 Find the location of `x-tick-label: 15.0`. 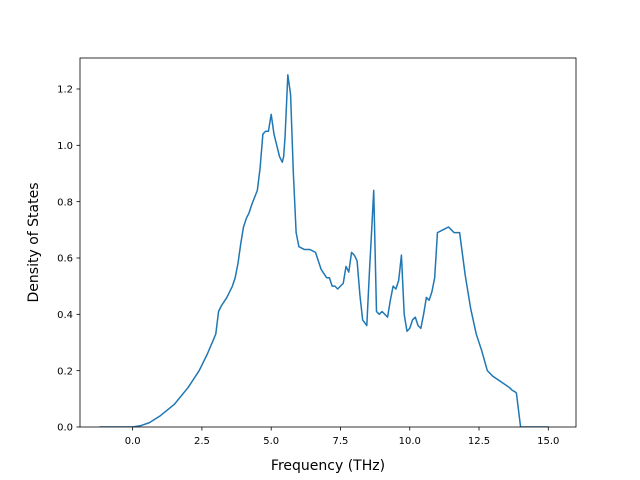

x-tick-label: 15.0 is located at coordinates (548, 441).